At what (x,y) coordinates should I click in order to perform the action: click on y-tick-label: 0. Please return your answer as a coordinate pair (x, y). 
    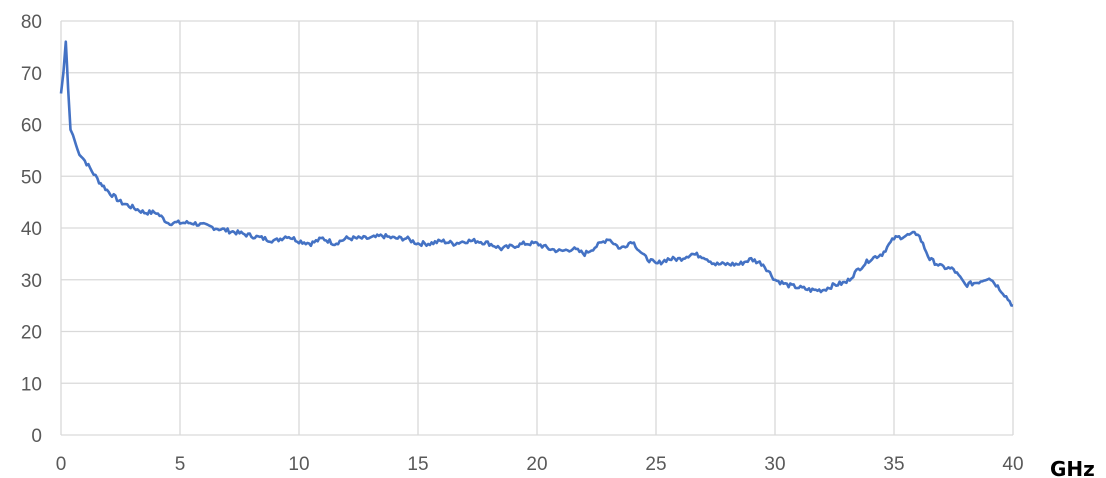
    Looking at the image, I should click on (36, 436).